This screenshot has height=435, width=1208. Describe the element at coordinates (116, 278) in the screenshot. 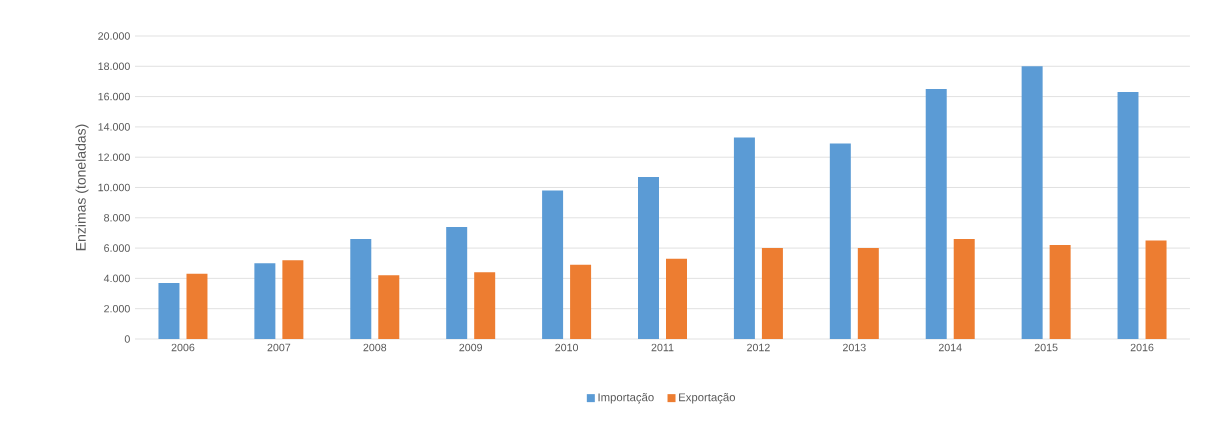

I see `y-tick-label: 4.000` at that location.